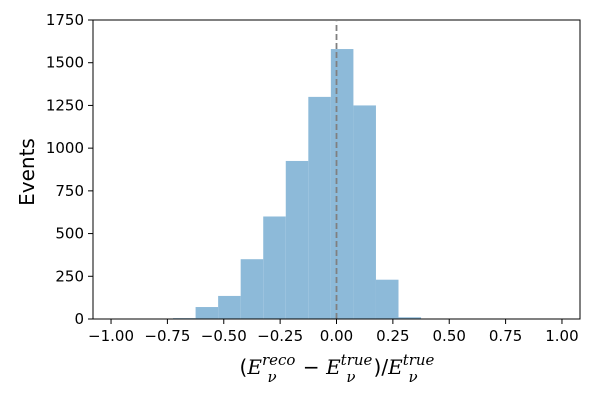 The height and width of the screenshot is (400, 600). What do you see at coordinates (271, 377) in the screenshot?
I see `x-label-sub-nu-1: ν` at bounding box center [271, 377].